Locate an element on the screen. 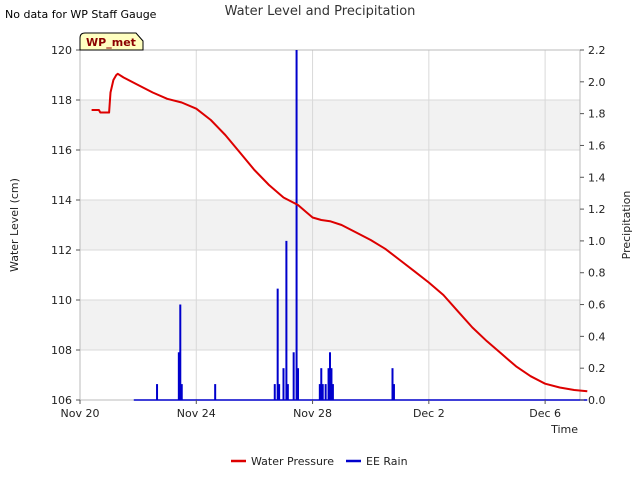 The height and width of the screenshot is (480, 640). tick-label-x: Dec 6 is located at coordinates (545, 413).